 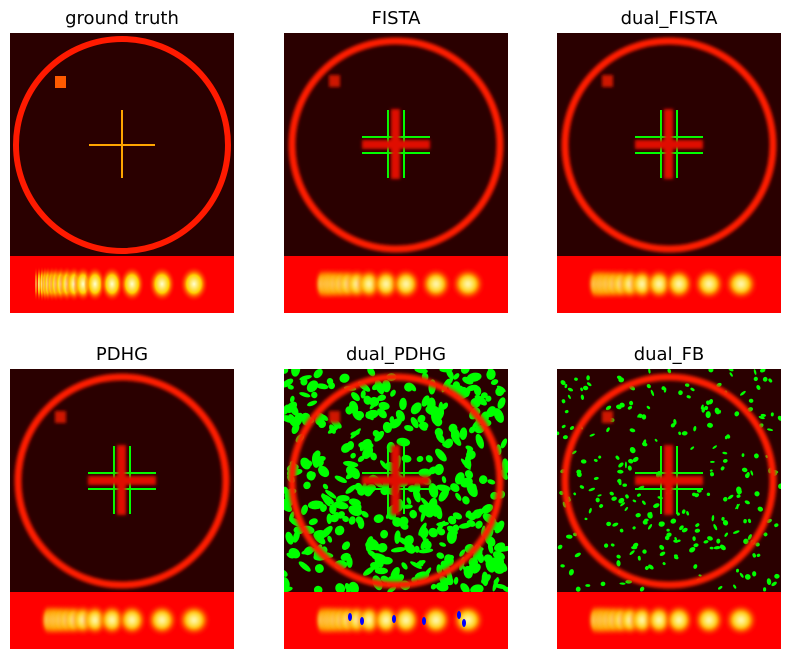 What do you see at coordinates (396, 481) in the screenshot?
I see `ring` at bounding box center [396, 481].